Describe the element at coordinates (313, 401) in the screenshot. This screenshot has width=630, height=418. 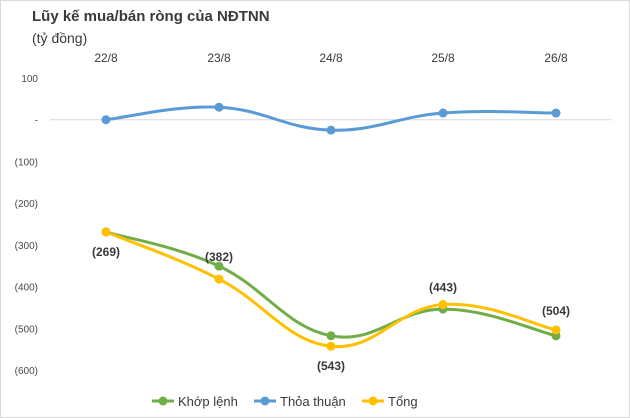
I see `legend-label: Thỏa thuận` at that location.